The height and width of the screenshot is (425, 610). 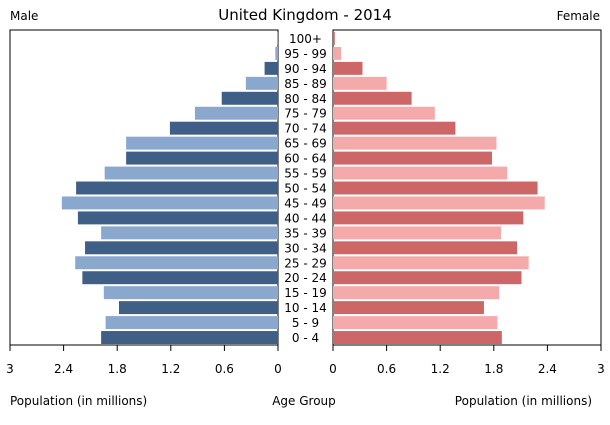 I want to click on age-group-label: 25 - 29, so click(x=305, y=263).